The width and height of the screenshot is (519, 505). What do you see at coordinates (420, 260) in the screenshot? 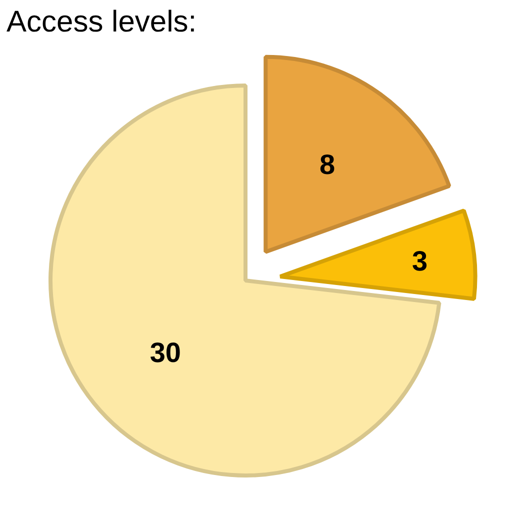
I see `data-label: 3` at bounding box center [420, 260].